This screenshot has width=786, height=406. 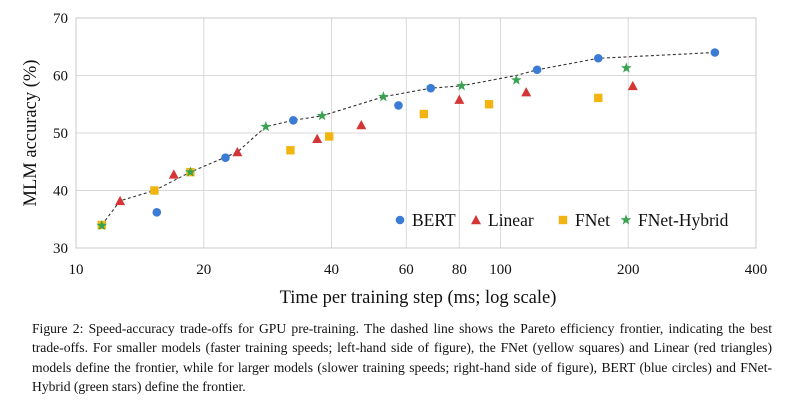 I want to click on x-tick-label: 200, so click(x=628, y=270).